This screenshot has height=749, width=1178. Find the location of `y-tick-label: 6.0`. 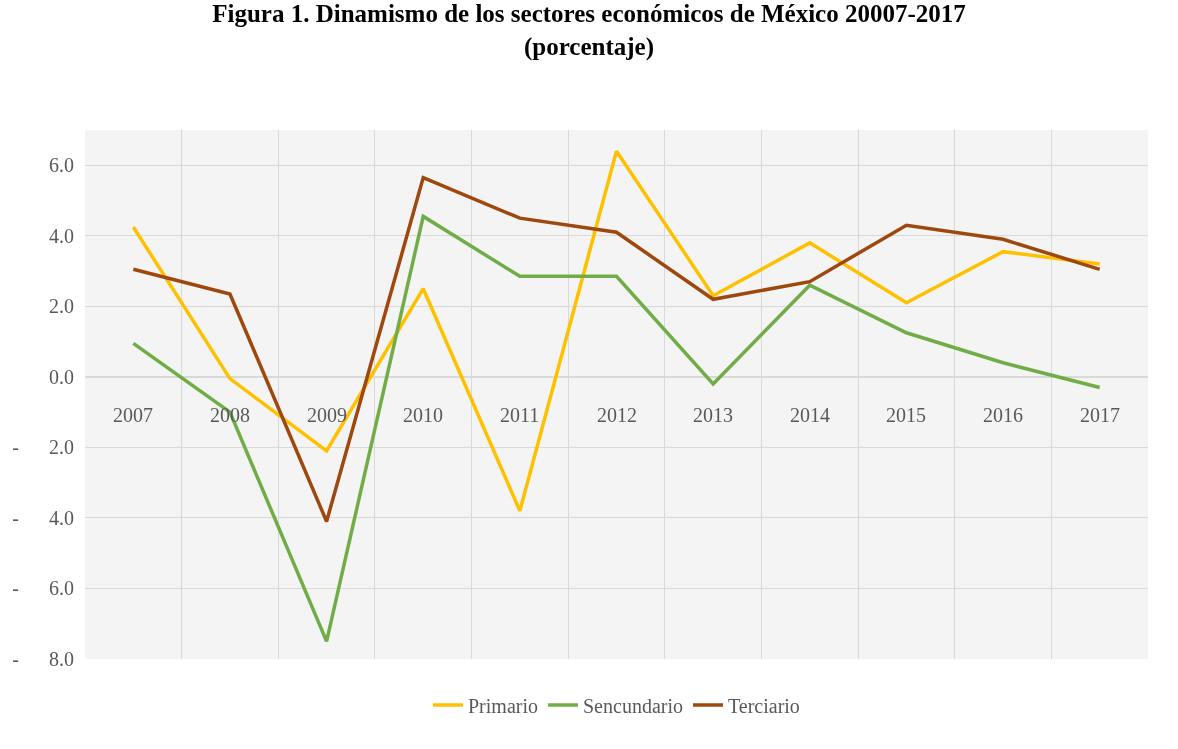

y-tick-label: 6.0 is located at coordinates (61, 165).